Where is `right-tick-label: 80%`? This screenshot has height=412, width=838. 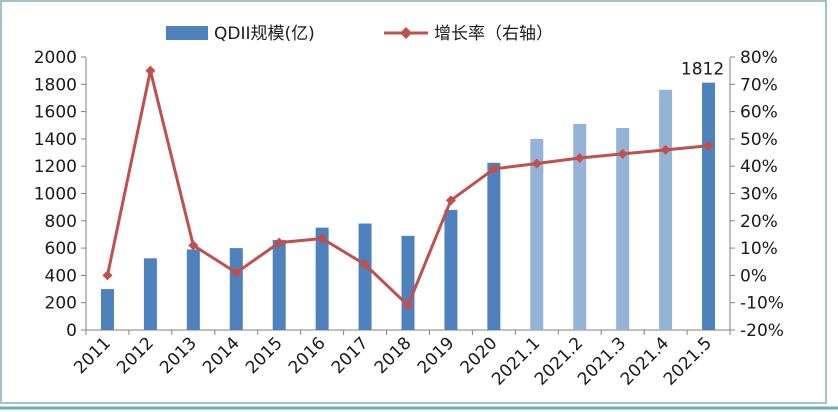 right-tick-label: 80% is located at coordinates (759, 58).